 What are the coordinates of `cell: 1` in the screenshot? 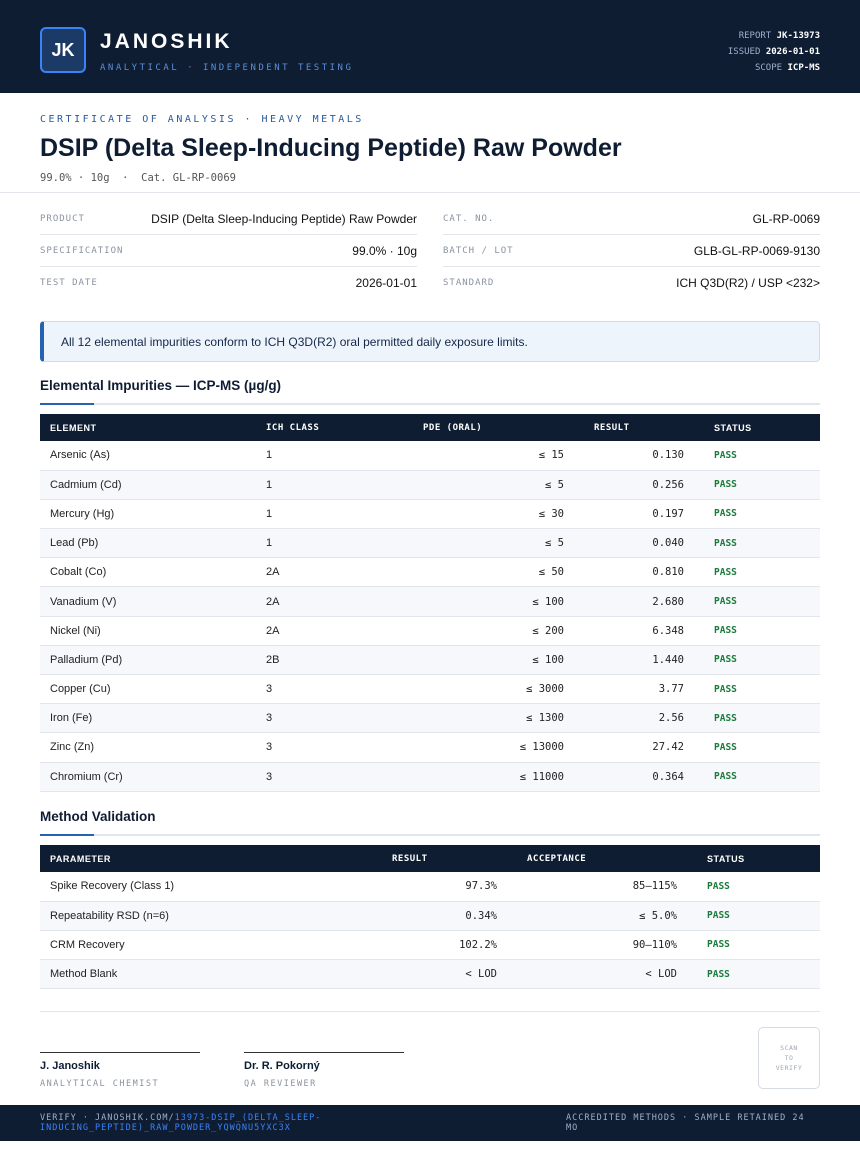 It's located at (334, 485).